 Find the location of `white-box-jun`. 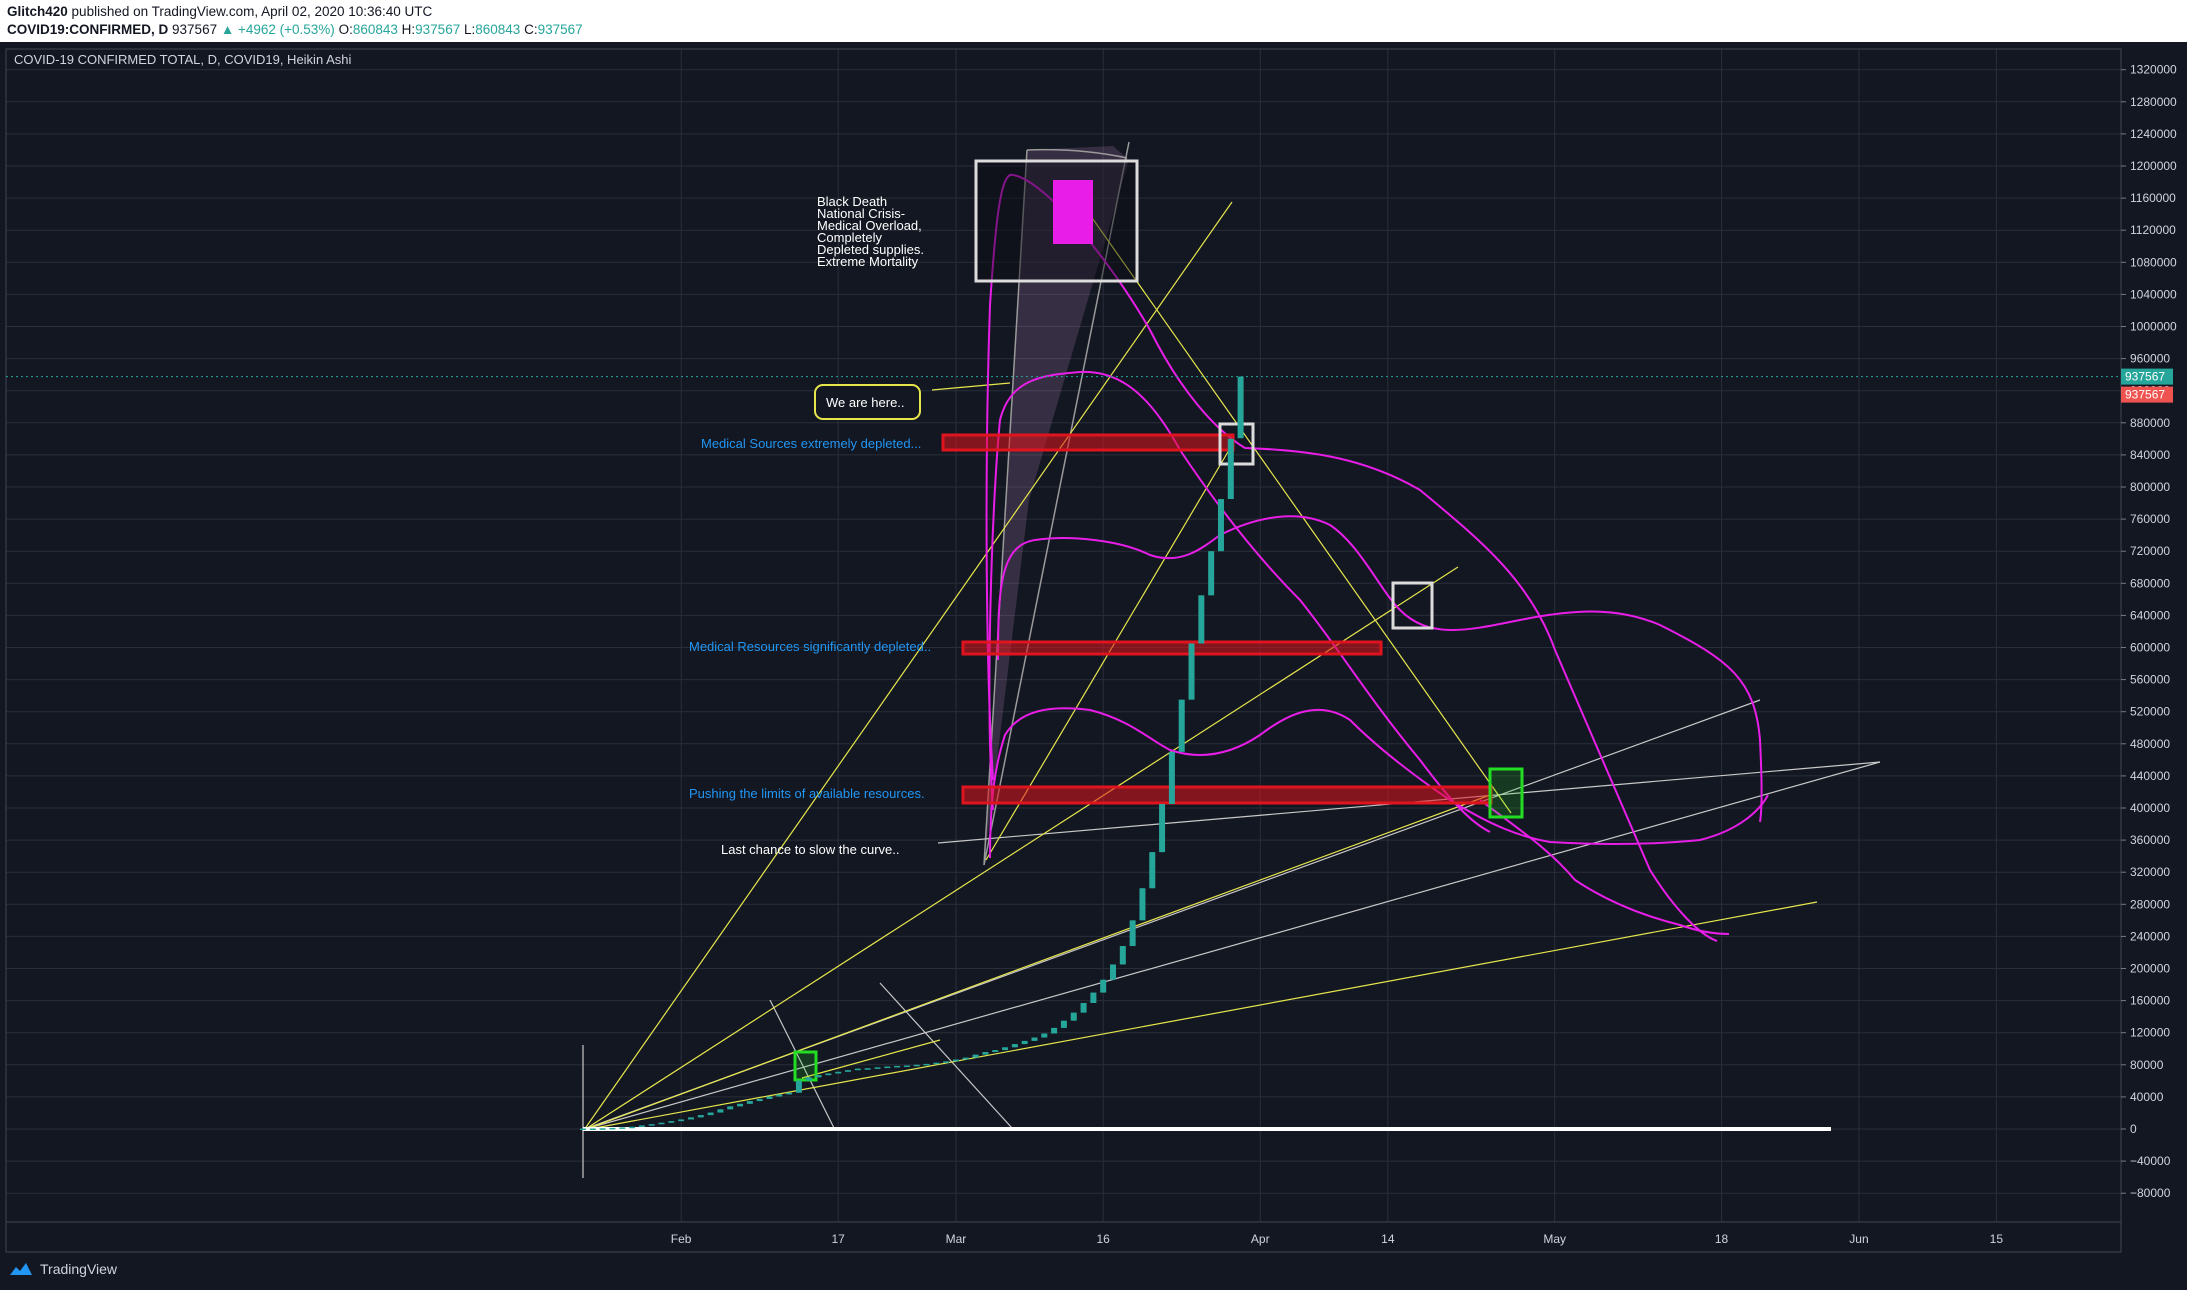

white-box-jun is located at coordinates (1412, 605).